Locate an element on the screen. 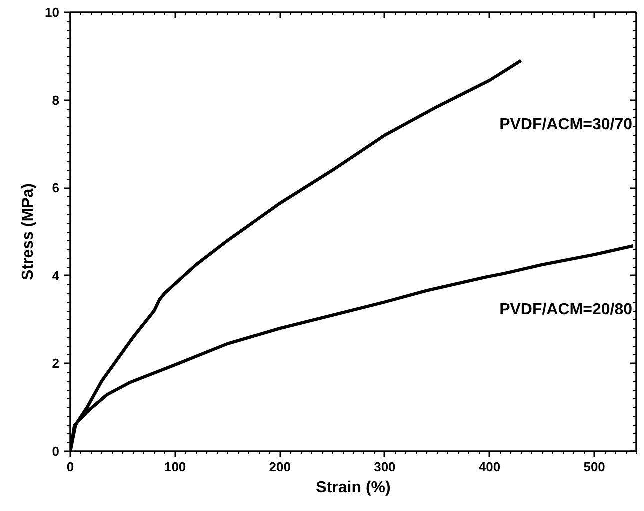  legend-label: PVDF/ACM=30/70 is located at coordinates (566, 125).